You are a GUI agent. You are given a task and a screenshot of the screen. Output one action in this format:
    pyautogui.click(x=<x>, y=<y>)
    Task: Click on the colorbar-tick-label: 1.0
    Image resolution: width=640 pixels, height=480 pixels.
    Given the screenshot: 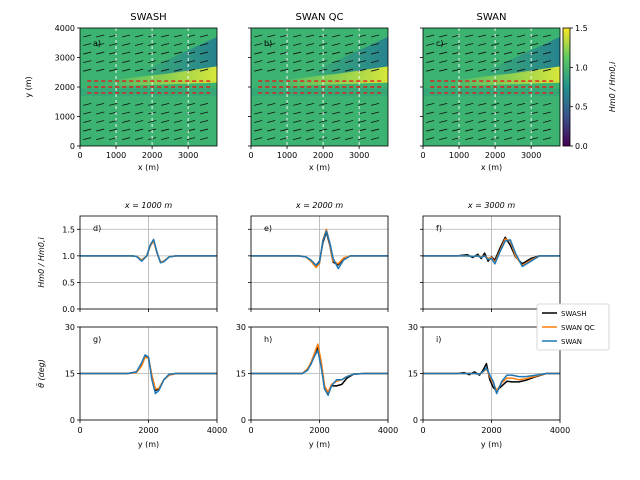 What is the action you would take?
    pyautogui.click(x=581, y=67)
    